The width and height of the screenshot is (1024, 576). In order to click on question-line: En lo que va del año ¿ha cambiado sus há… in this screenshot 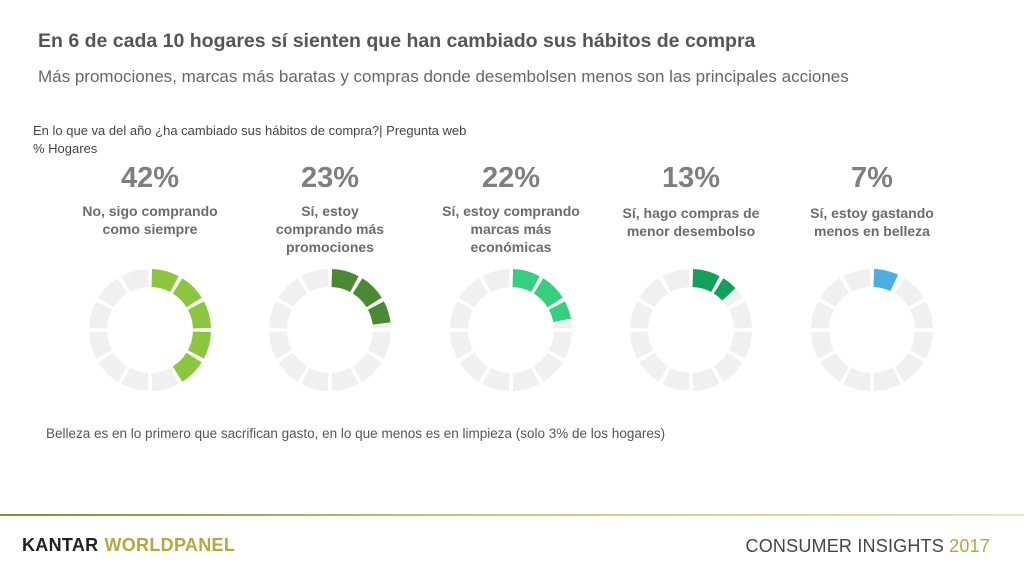, I will do `click(250, 130)`.